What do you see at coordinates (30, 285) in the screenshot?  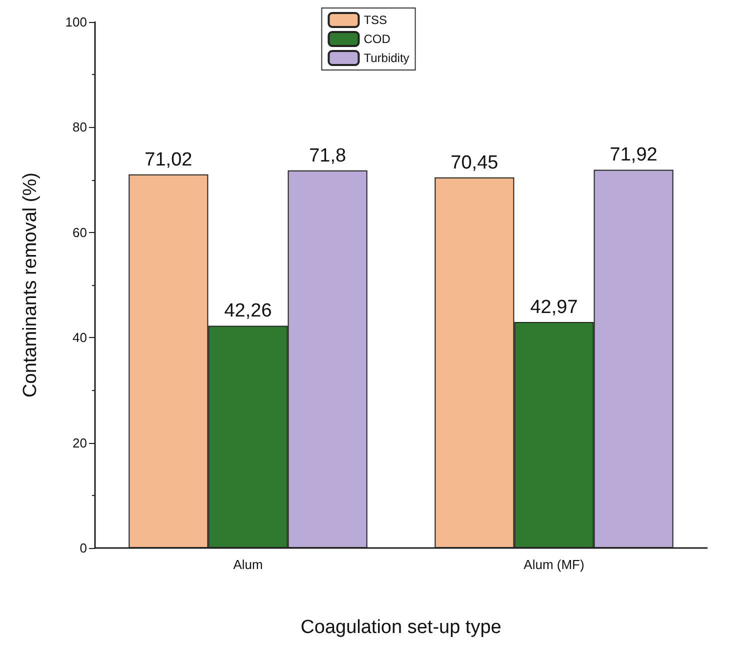 I see `y-axis-title: Contaminants removal (%)` at bounding box center [30, 285].